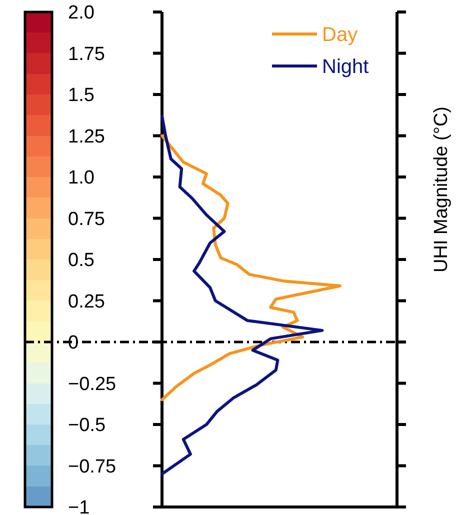  Describe the element at coordinates (86, 137) in the screenshot. I see `y-tick-label: 1.25` at that location.